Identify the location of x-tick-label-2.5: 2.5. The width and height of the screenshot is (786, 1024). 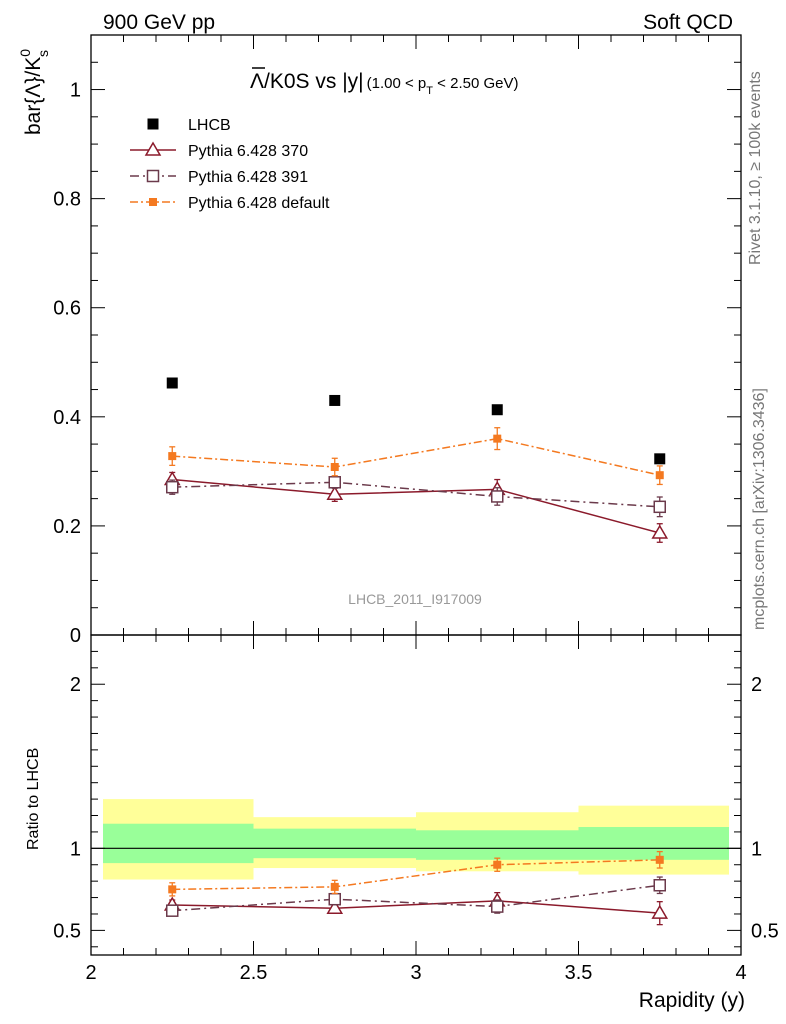
(254, 973).